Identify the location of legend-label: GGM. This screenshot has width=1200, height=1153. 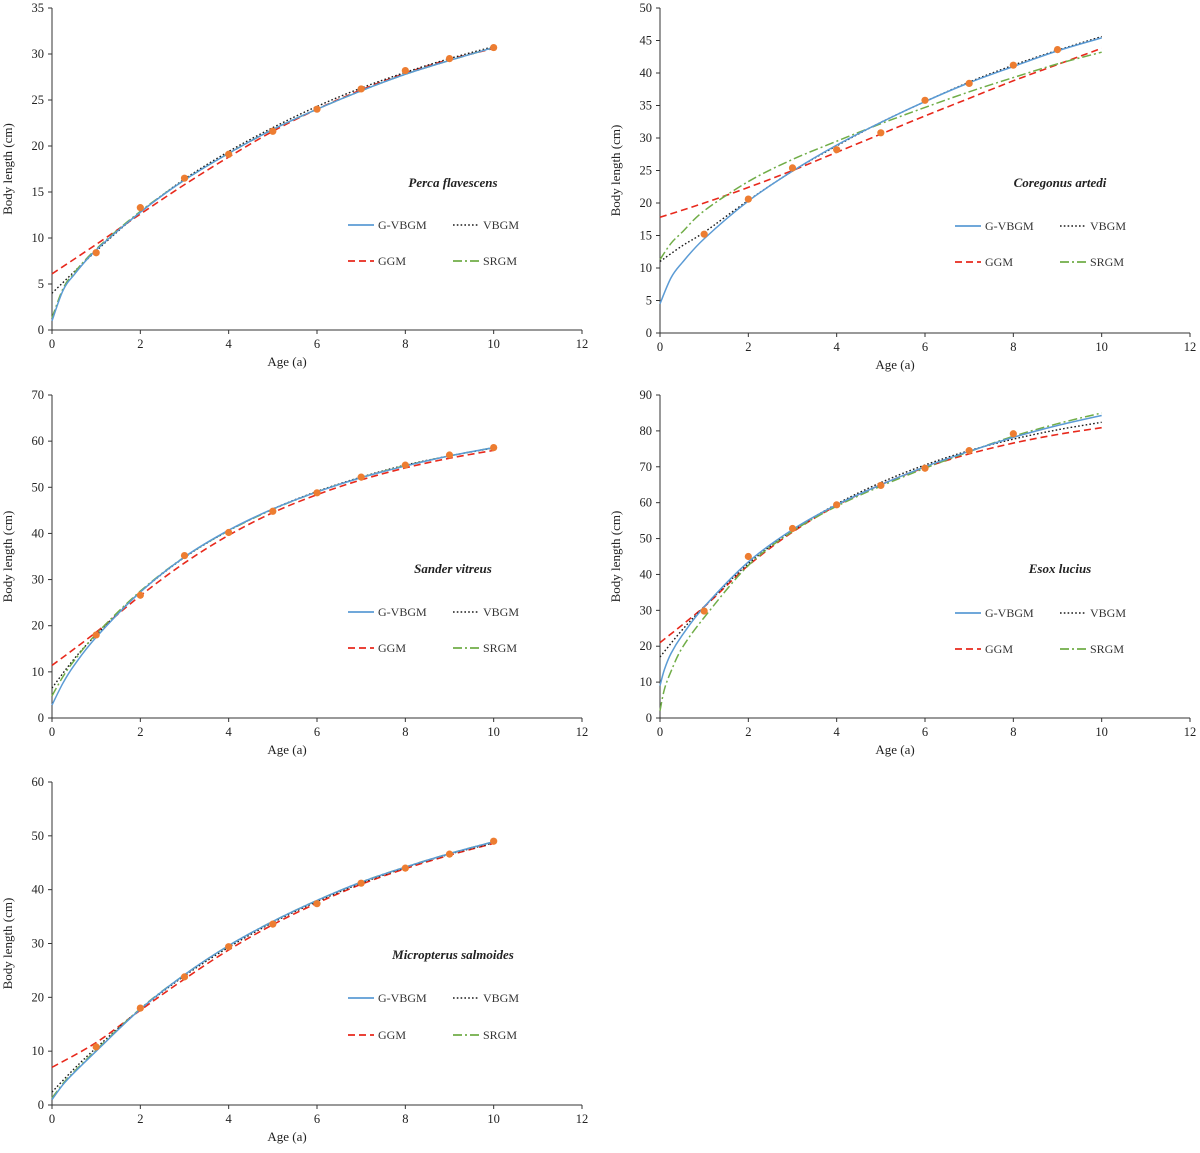
(392, 1035).